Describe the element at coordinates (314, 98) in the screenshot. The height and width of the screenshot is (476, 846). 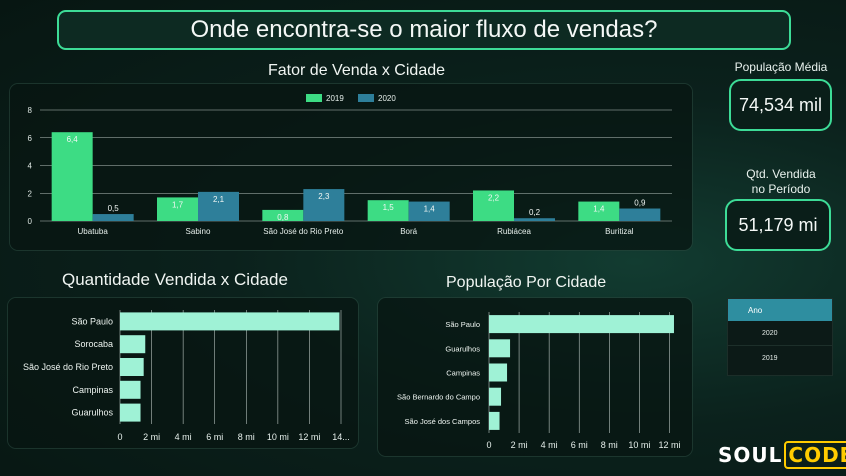
I see `legend-swatch-2019` at that location.